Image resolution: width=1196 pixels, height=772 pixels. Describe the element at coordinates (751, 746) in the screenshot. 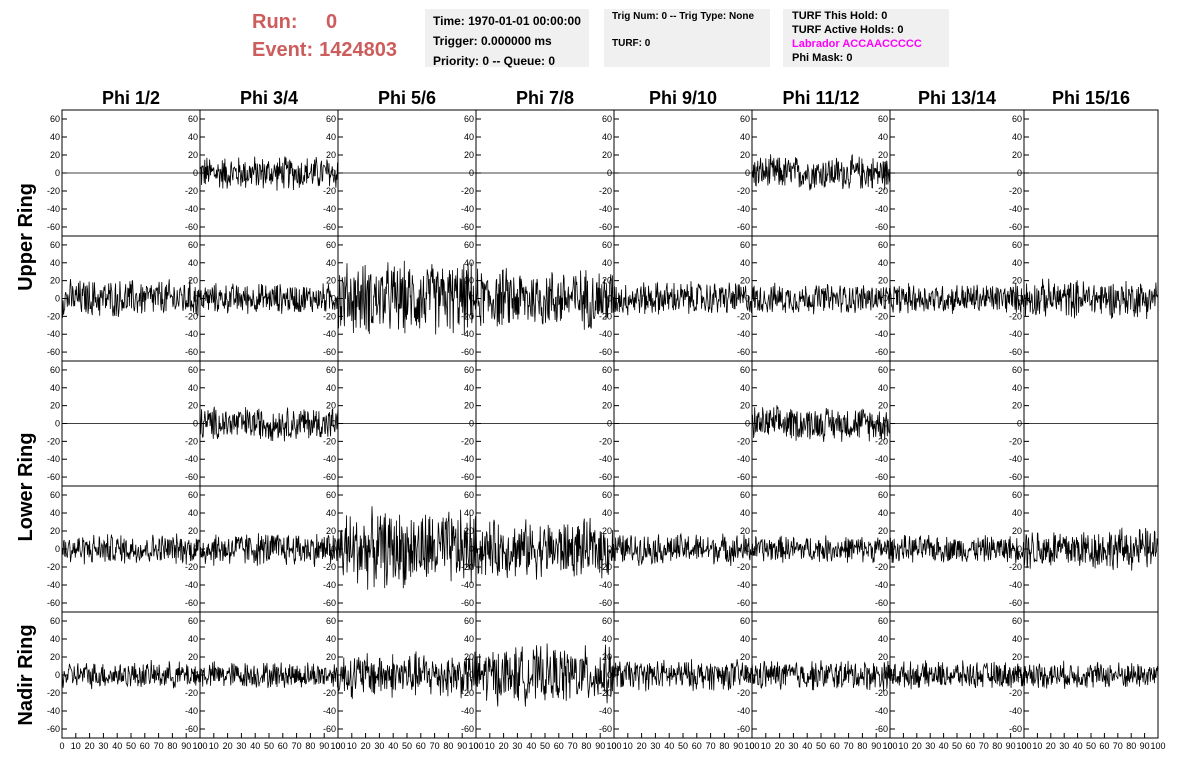

I see `x-tick-label: 100` at that location.